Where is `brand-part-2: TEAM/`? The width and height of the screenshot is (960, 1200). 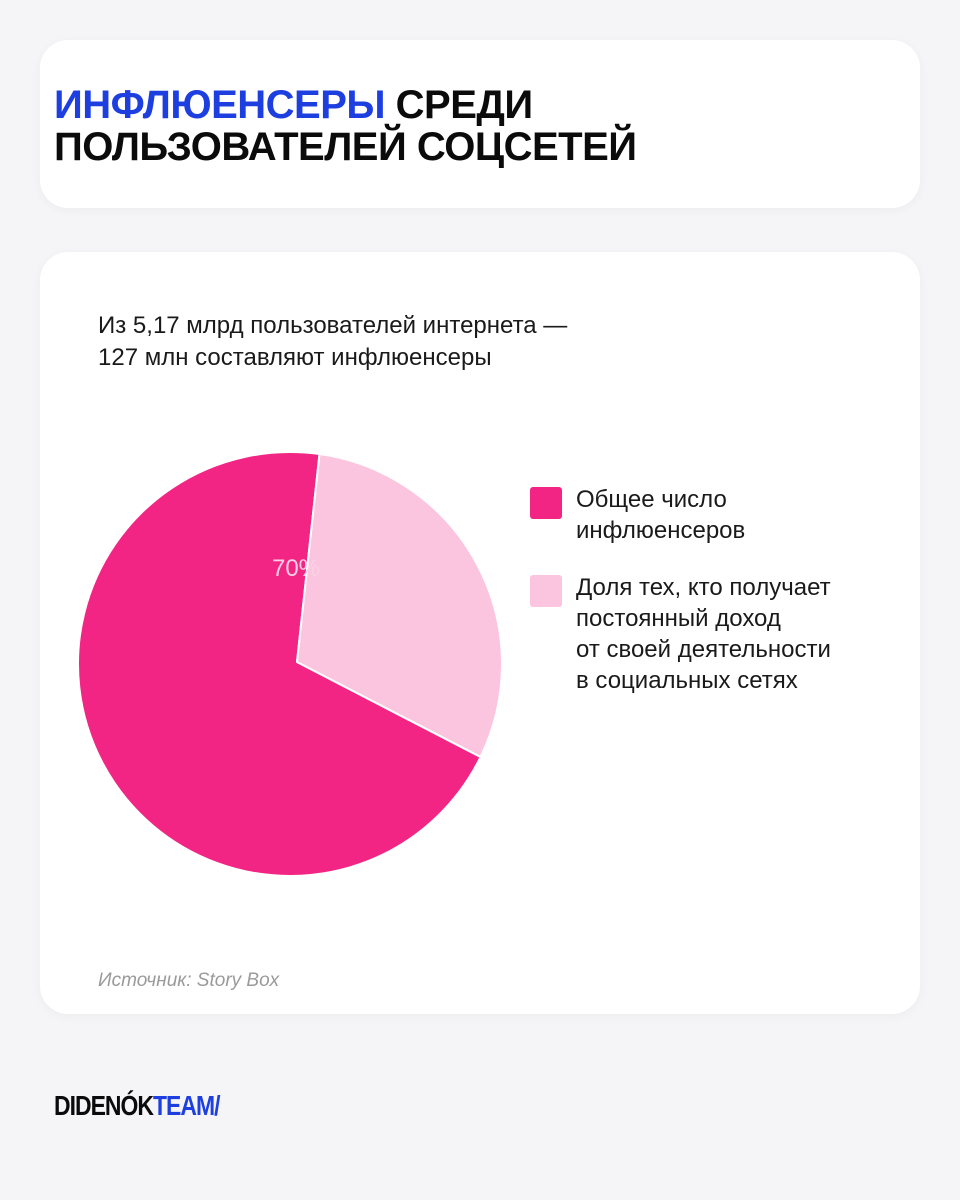
brand-part-2: TEAM/ is located at coordinates (186, 1105).